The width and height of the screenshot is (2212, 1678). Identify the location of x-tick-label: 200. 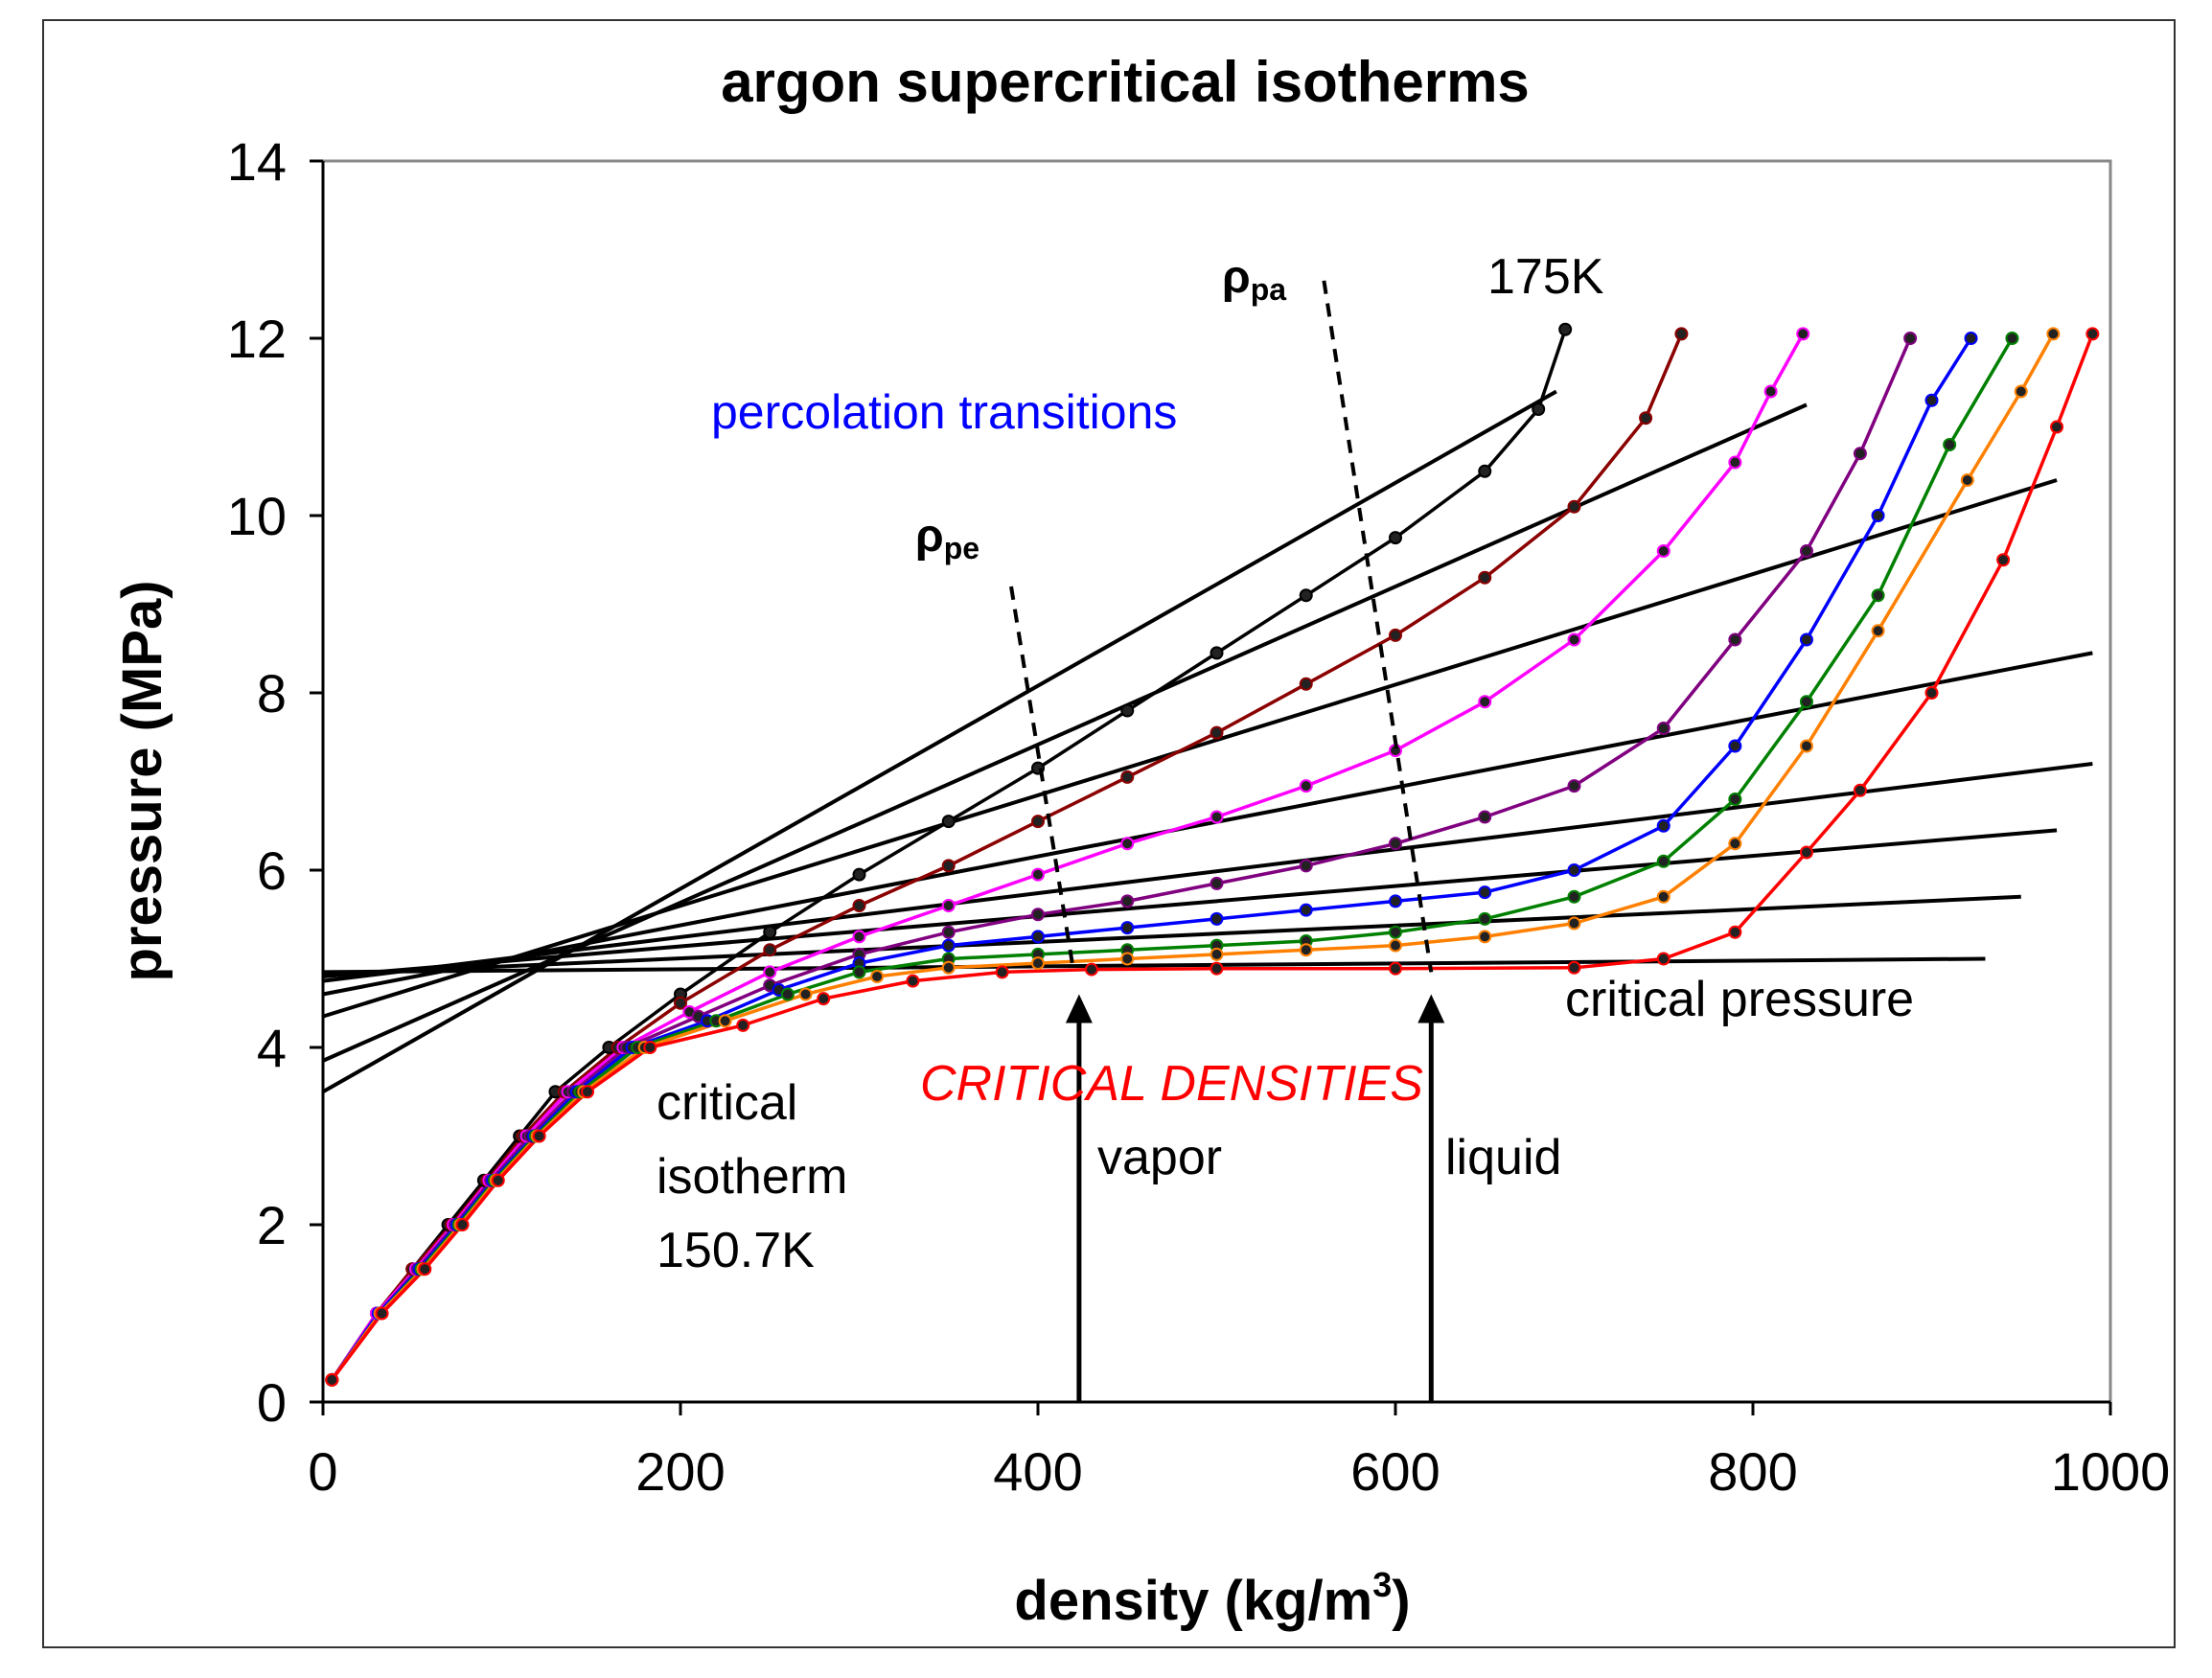
(680, 1472).